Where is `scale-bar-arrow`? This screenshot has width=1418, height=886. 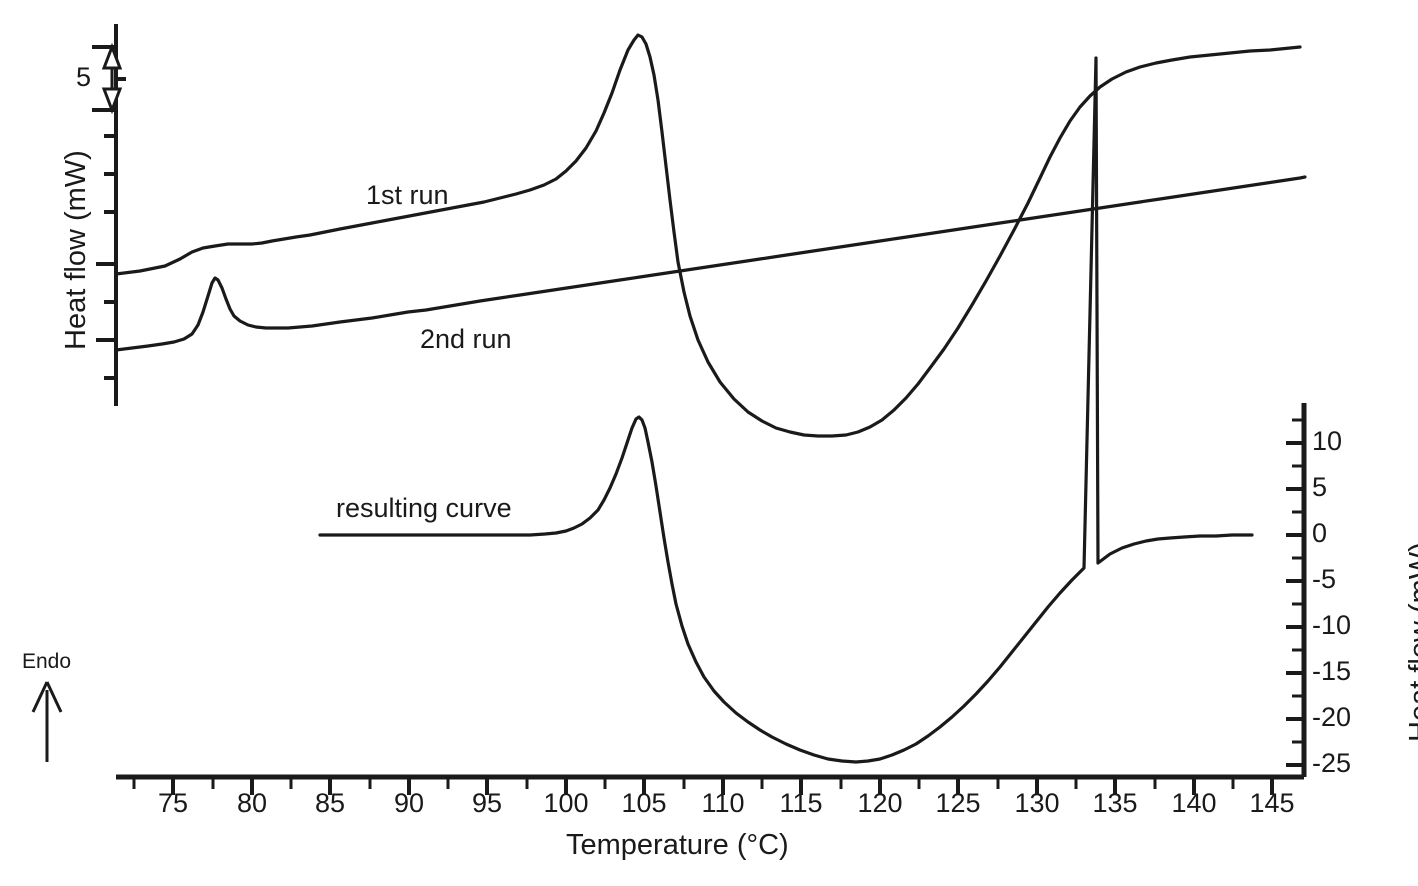
scale-bar-arrow is located at coordinates (112, 78).